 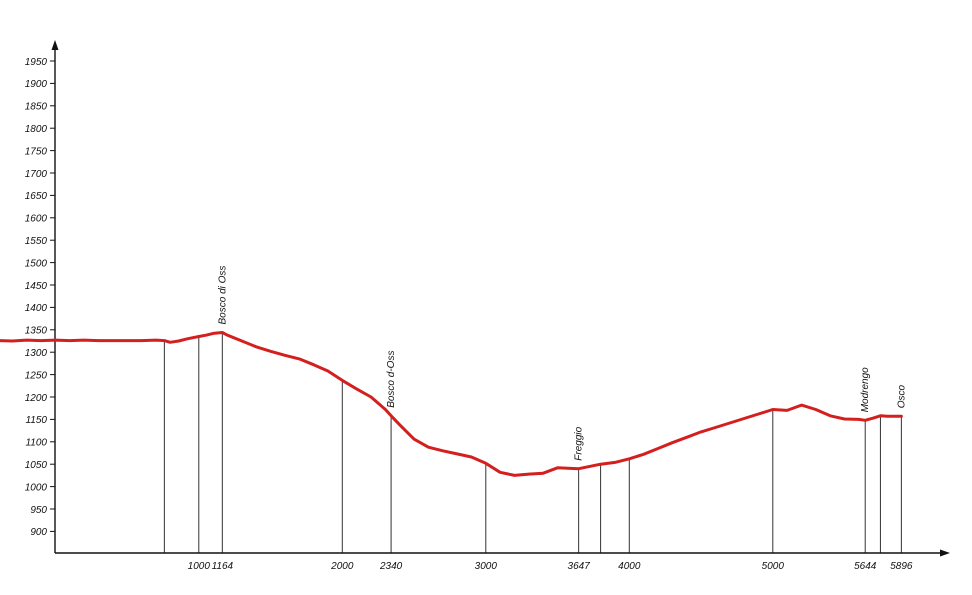 What do you see at coordinates (945, 553) in the screenshot?
I see `x-axis-arrow-icon` at bounding box center [945, 553].